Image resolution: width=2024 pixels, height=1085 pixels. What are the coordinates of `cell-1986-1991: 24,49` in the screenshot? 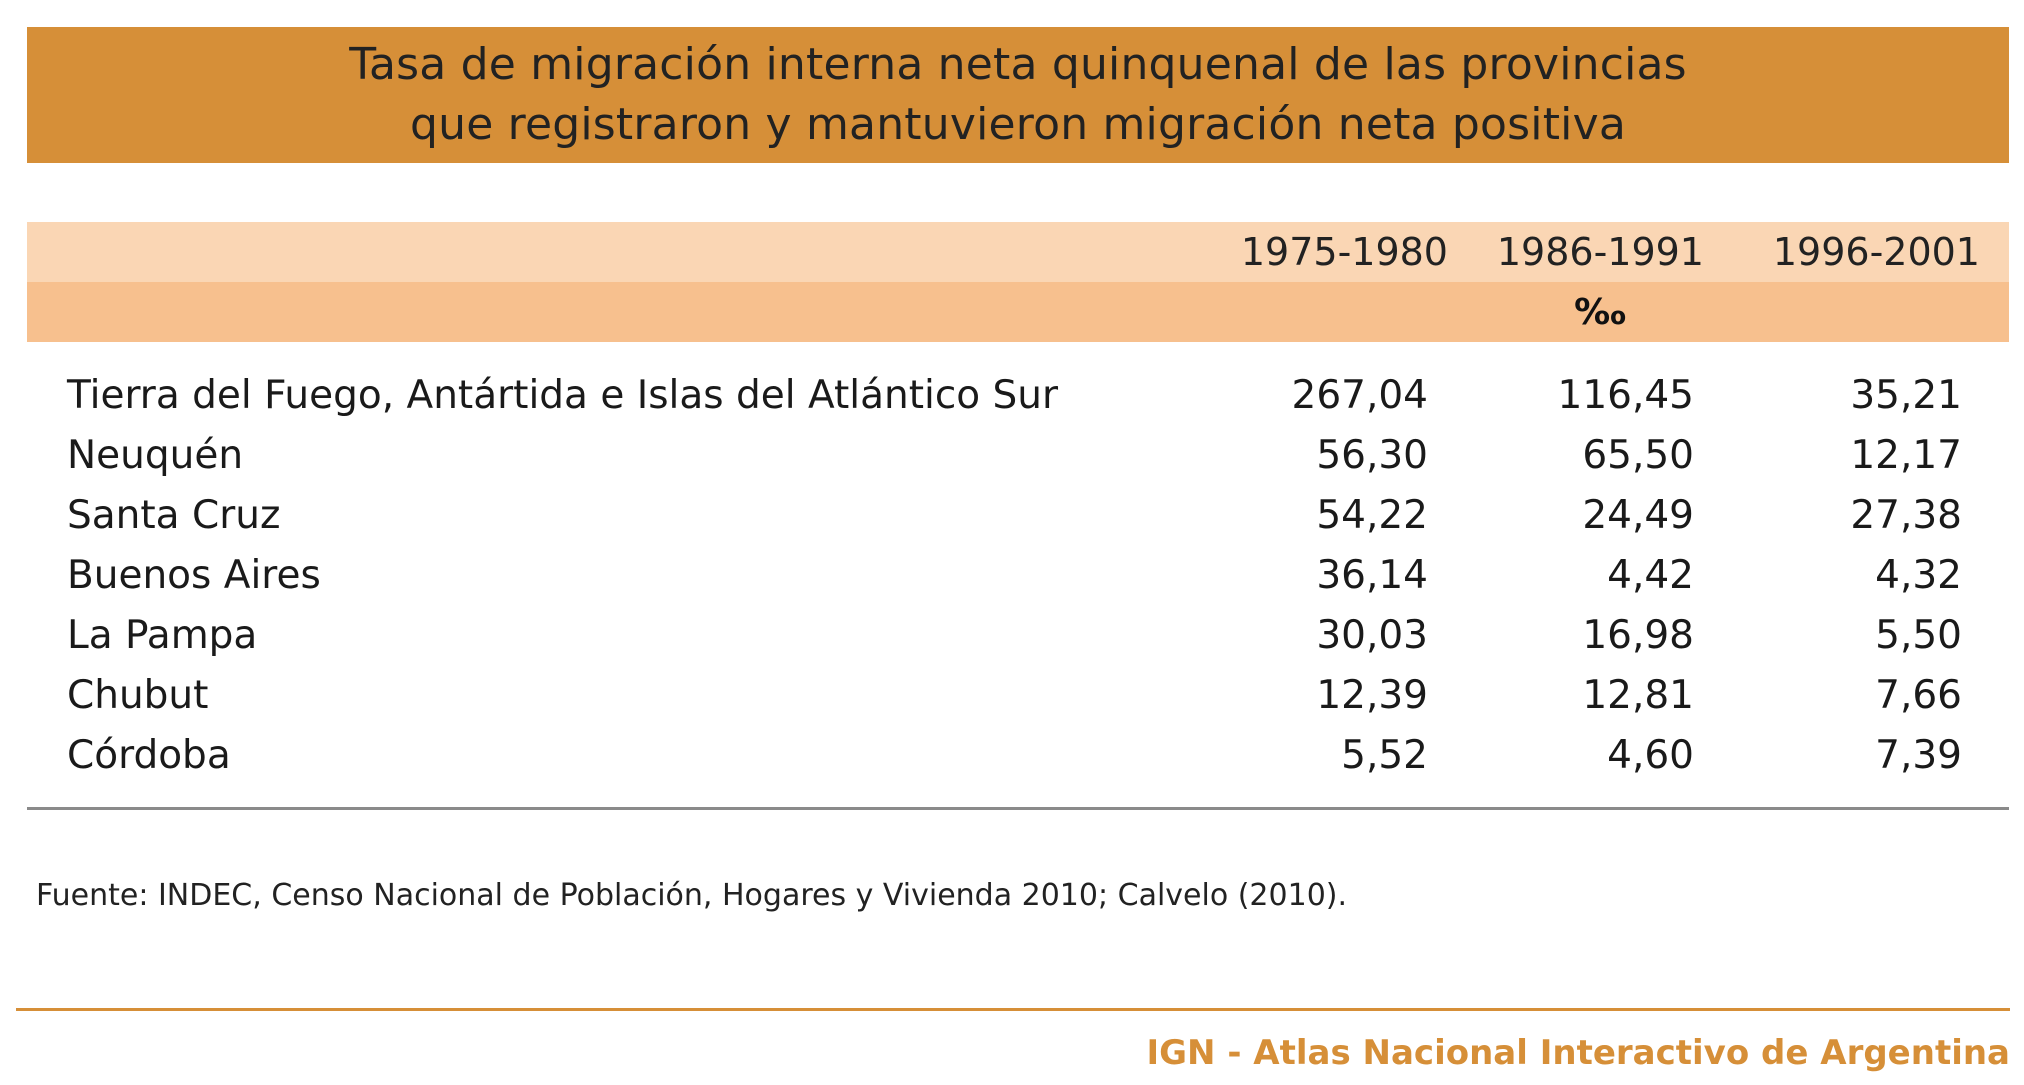 It's located at (1638, 515).